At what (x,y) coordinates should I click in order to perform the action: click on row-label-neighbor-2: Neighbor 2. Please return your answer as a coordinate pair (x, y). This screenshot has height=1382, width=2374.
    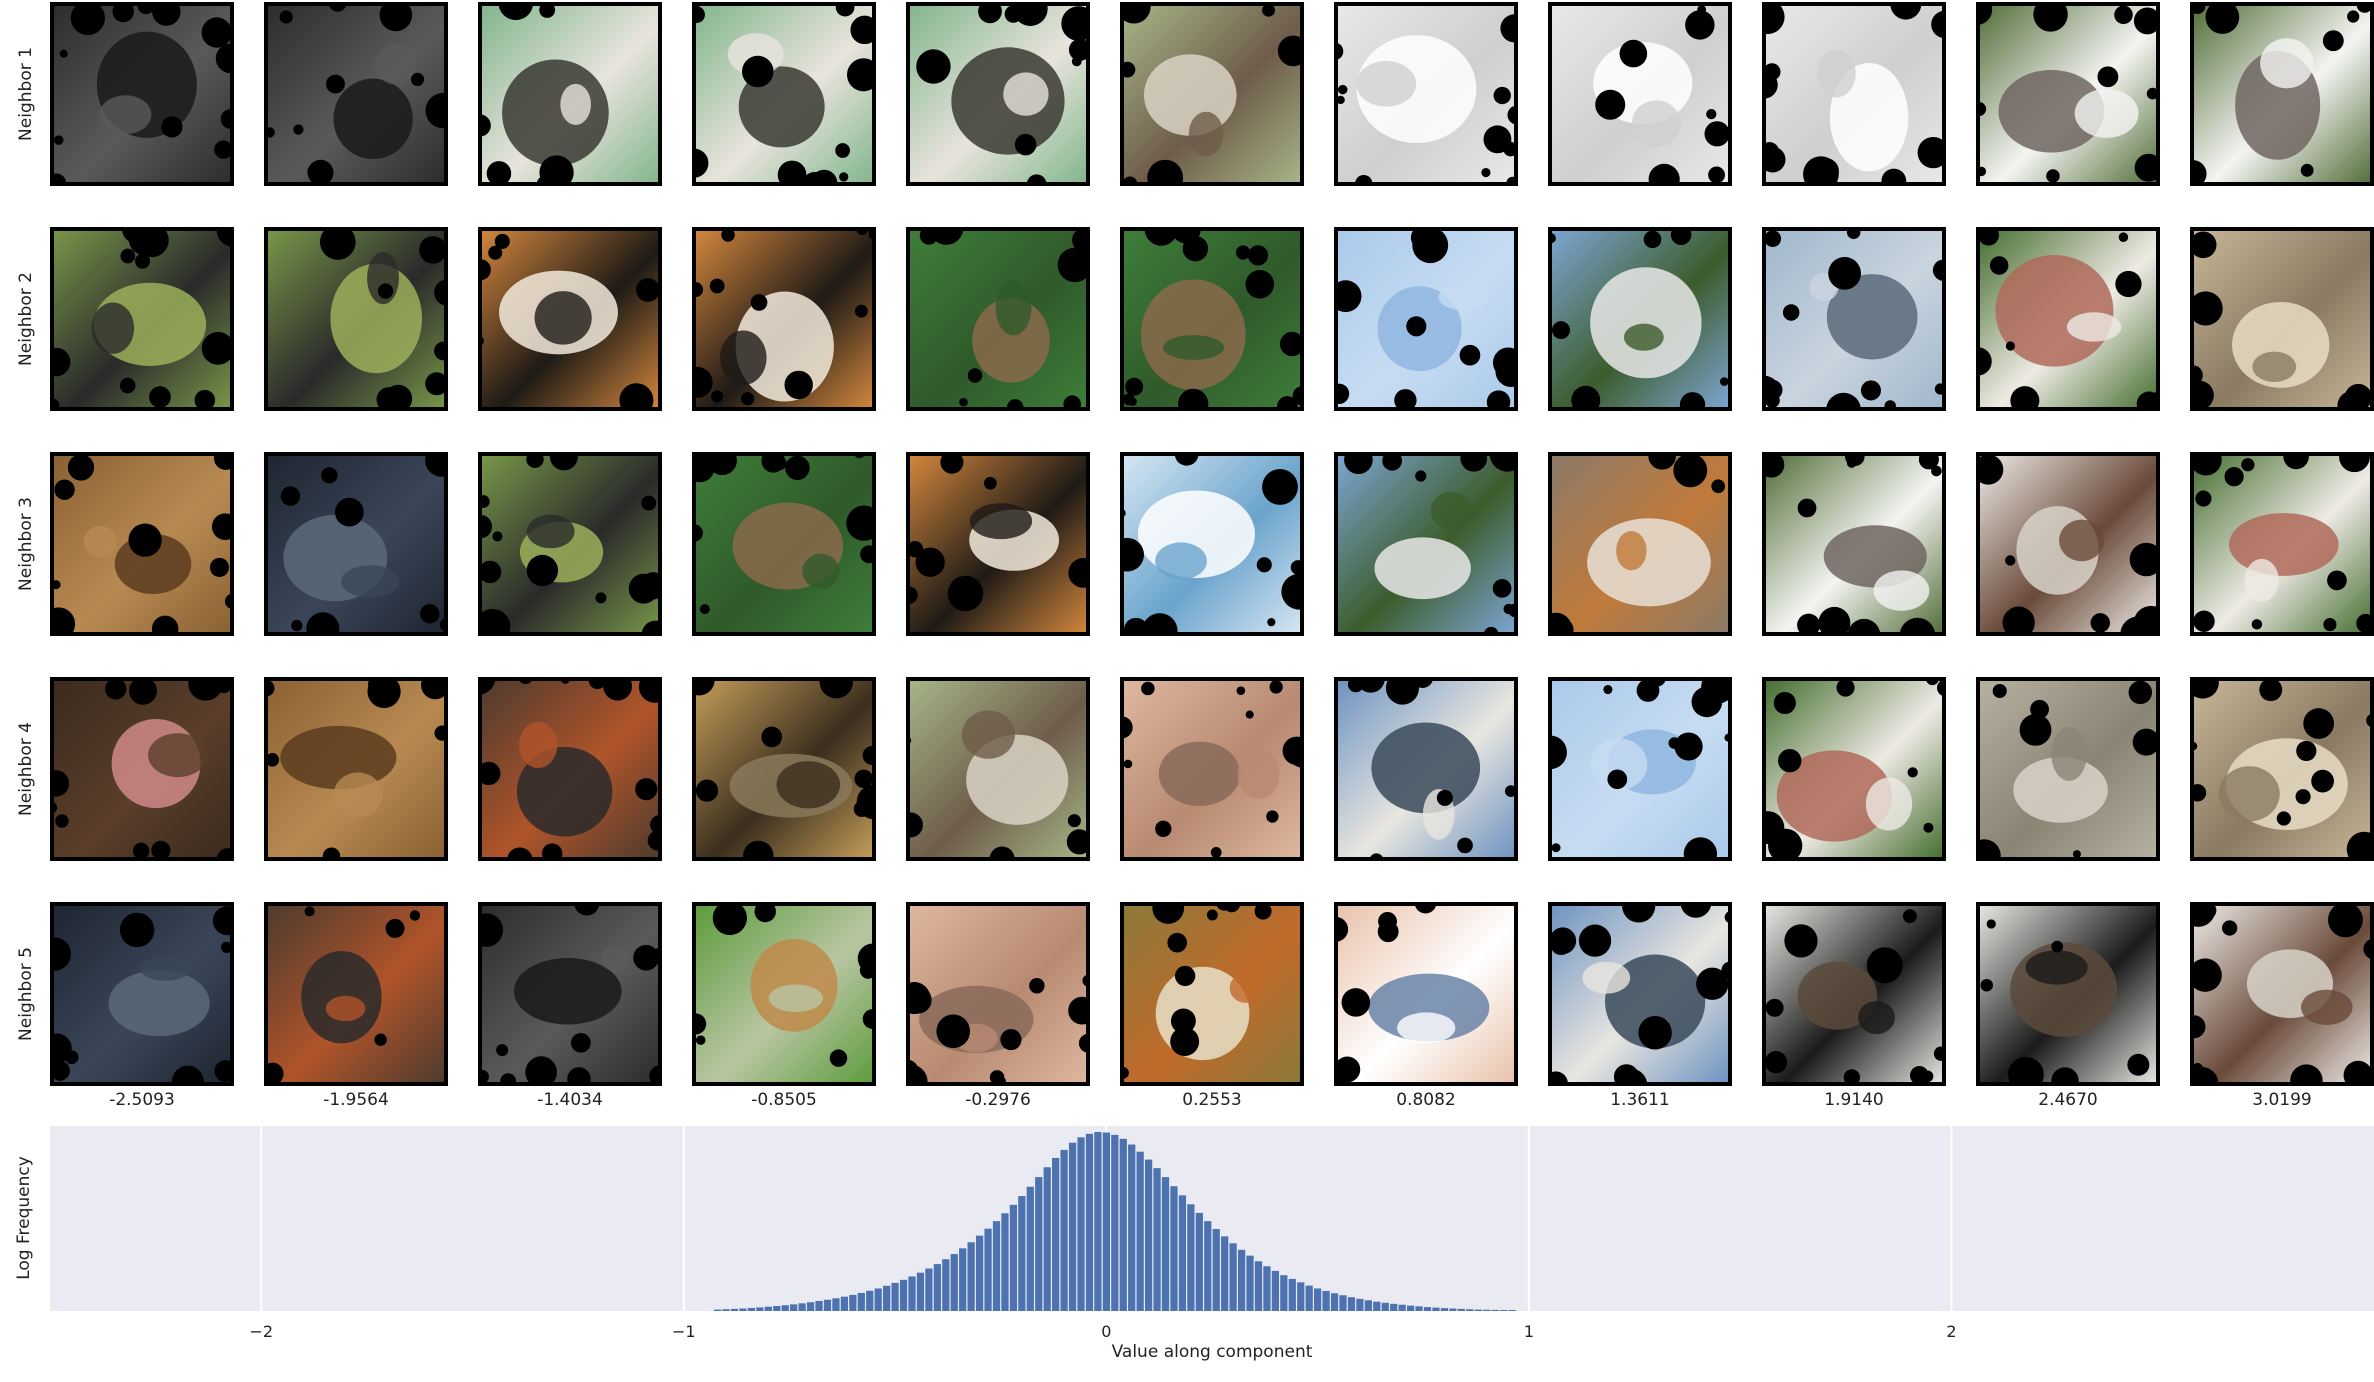
    Looking at the image, I should click on (26, 319).